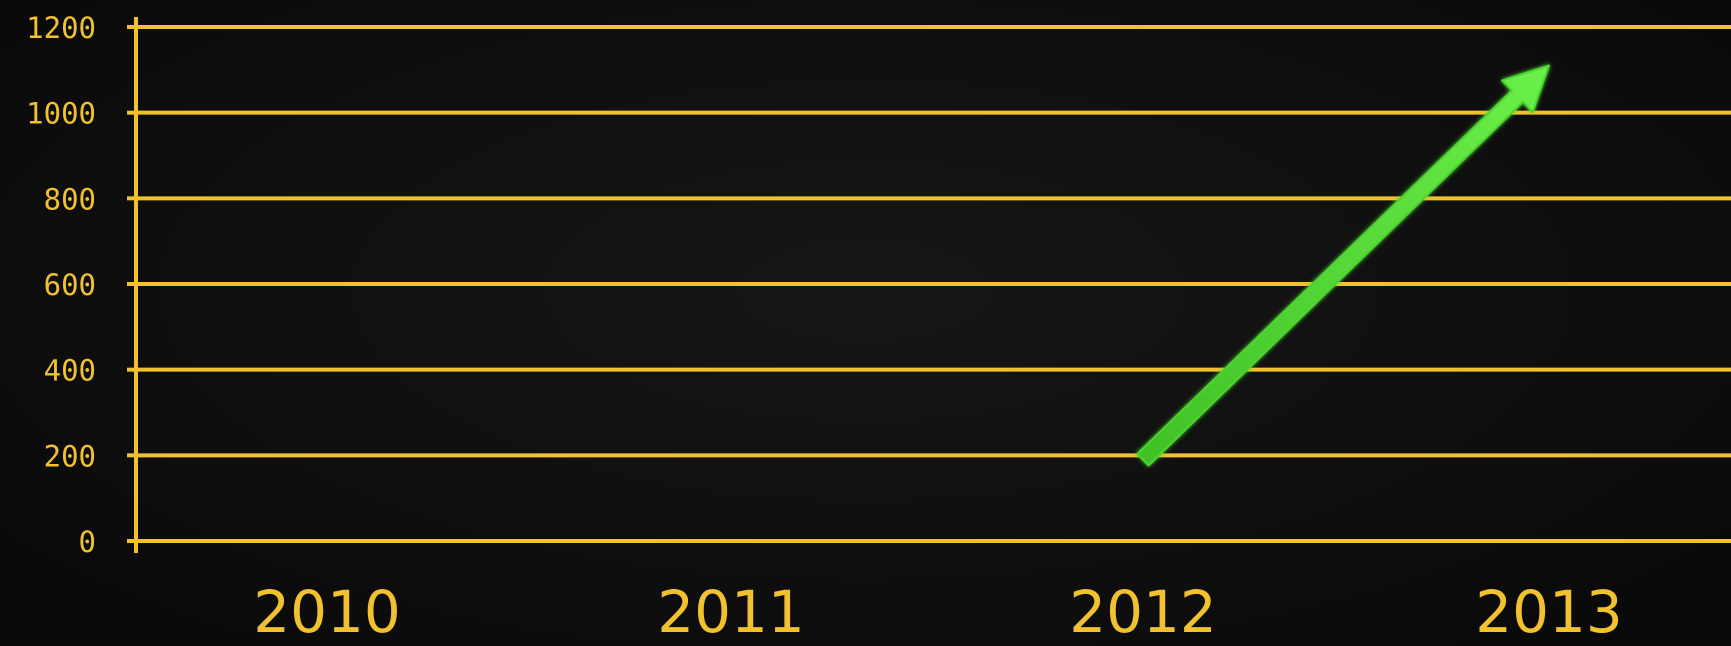  I want to click on x-tick-labels: 2010 2011 2012 2013, so click(938, 612).